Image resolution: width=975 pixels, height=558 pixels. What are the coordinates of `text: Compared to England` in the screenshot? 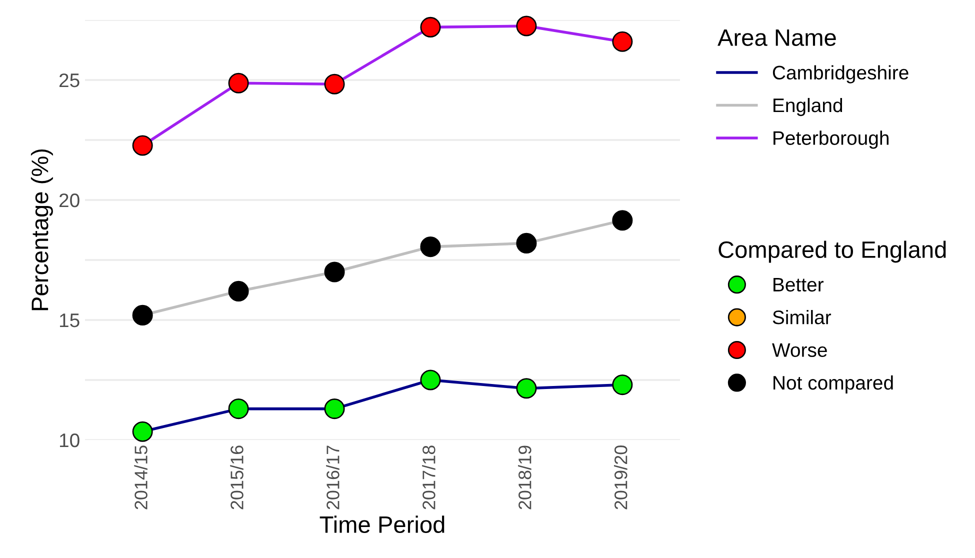 It's located at (832, 251).